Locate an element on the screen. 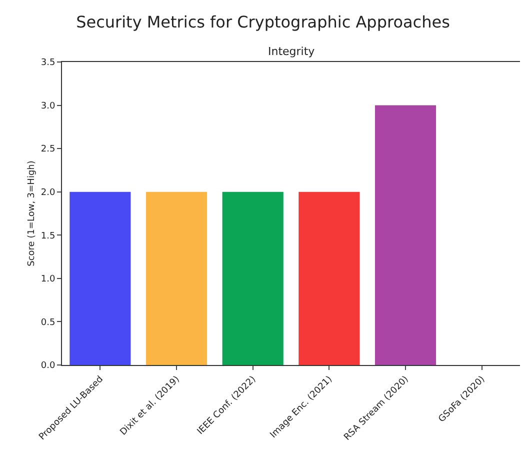 The height and width of the screenshot is (461, 526). y-tick-label: 1.0 is located at coordinates (48, 279).